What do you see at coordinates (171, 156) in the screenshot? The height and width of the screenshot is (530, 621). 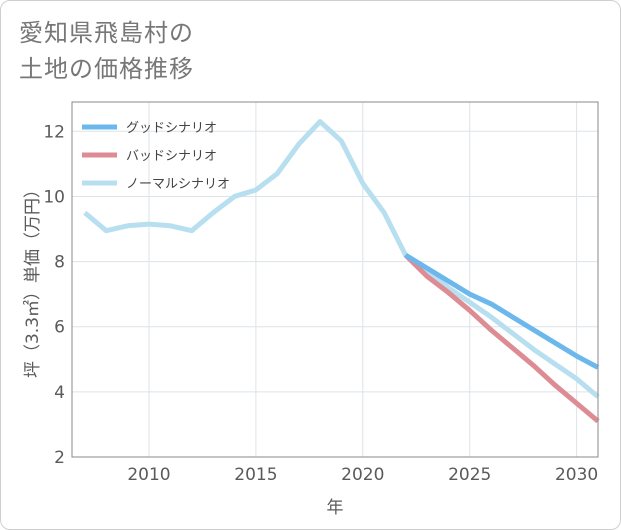 I see `legend-label-1: バッドシナリオ` at bounding box center [171, 156].